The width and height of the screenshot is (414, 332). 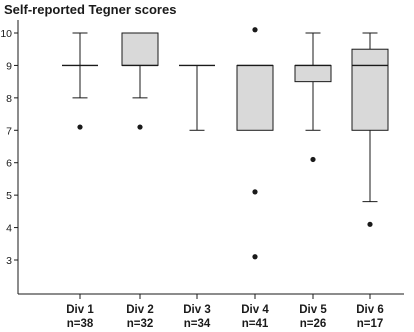 I want to click on y-tick-label: 8, so click(x=9, y=99).